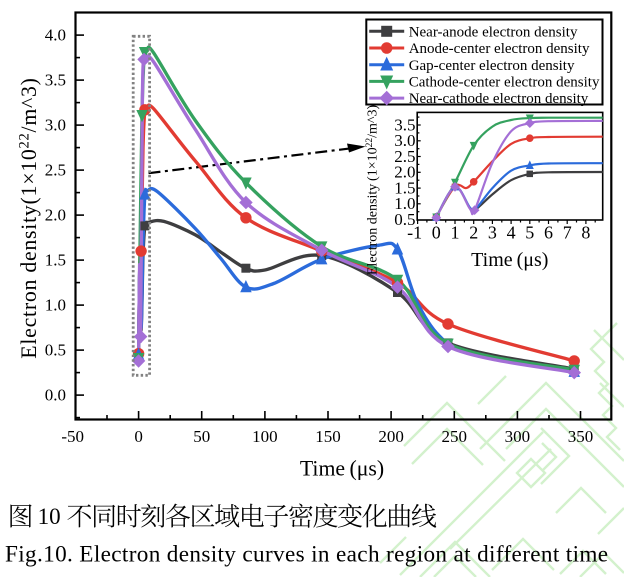  Describe the element at coordinates (581, 436) in the screenshot. I see `svg-text: 350` at that location.